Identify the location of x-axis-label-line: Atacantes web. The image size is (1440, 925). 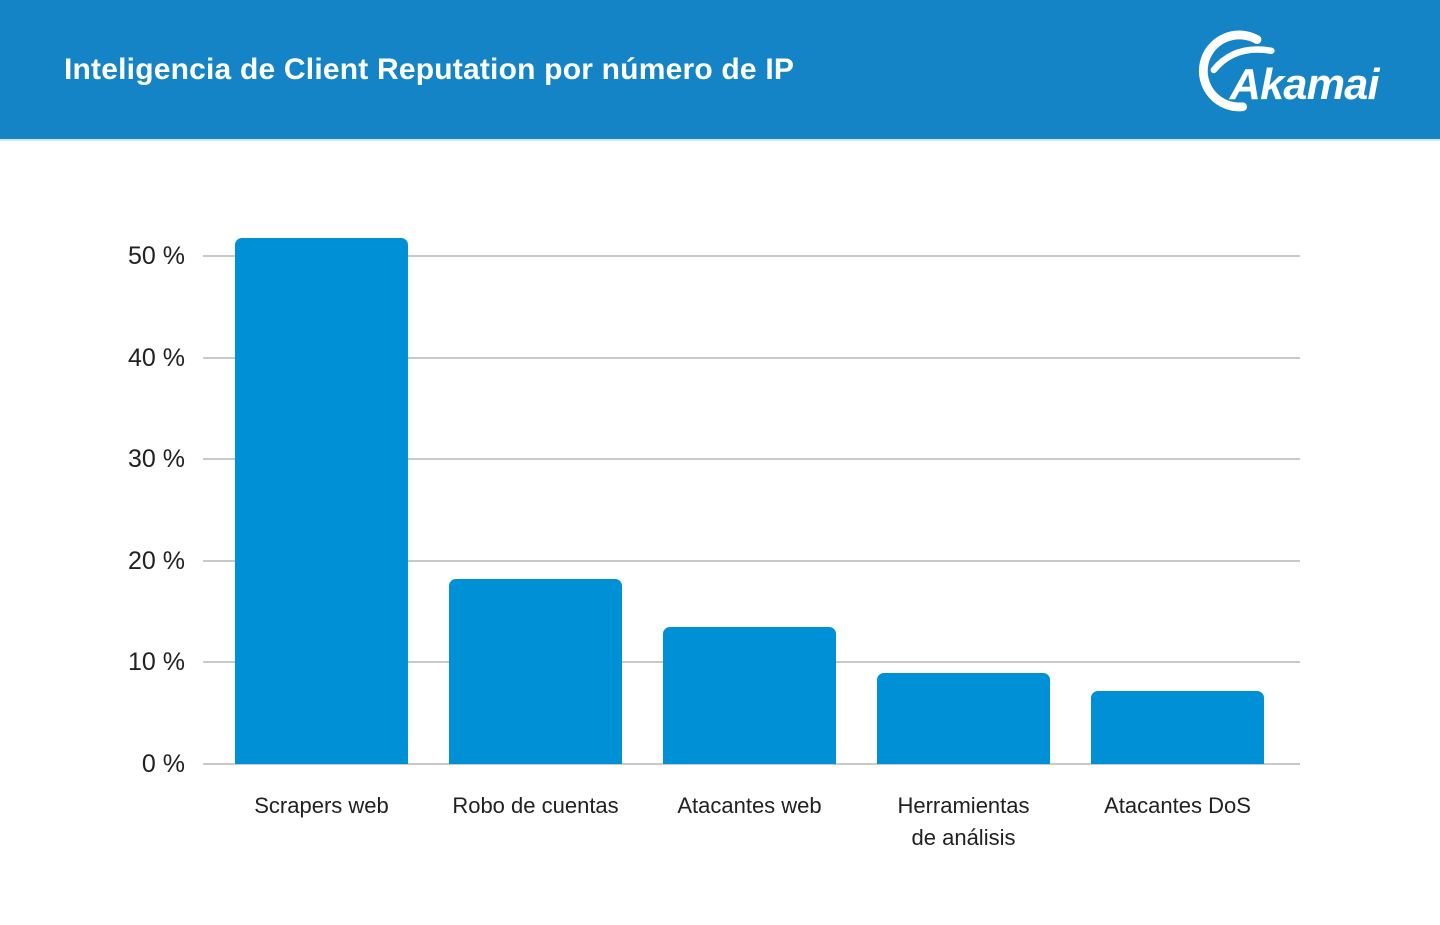
(749, 805).